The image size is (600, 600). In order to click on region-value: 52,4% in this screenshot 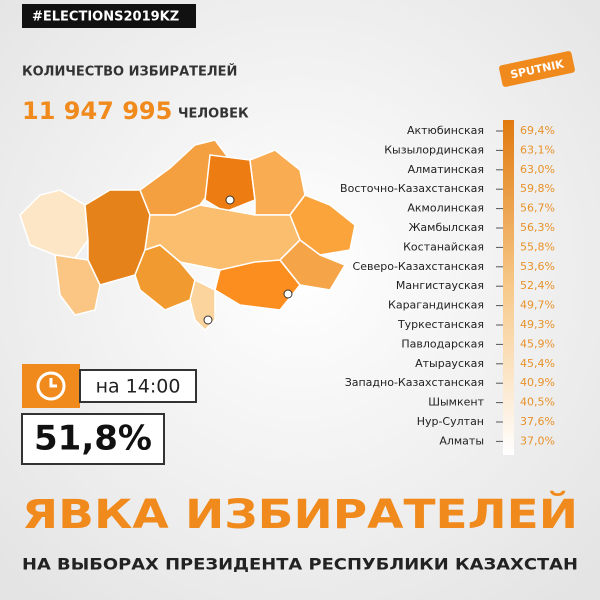, I will do `click(537, 285)`.